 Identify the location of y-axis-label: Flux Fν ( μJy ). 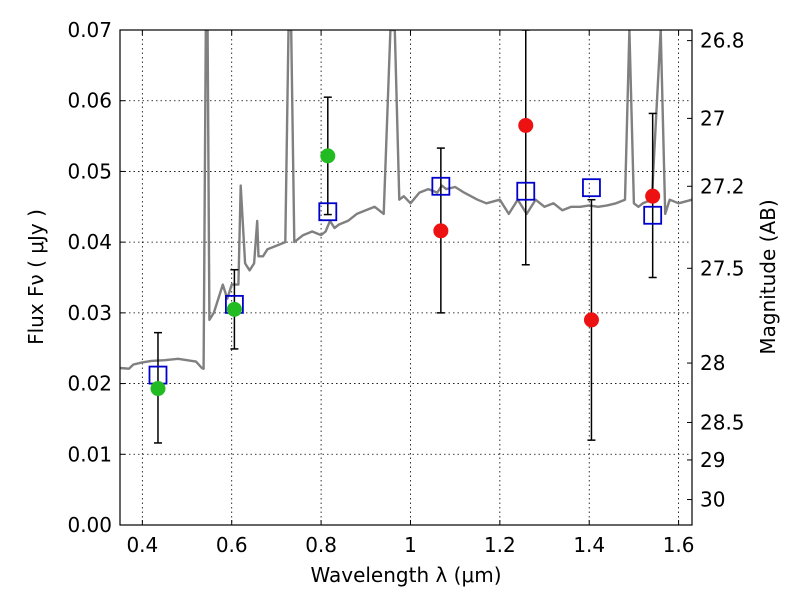
(36, 277).